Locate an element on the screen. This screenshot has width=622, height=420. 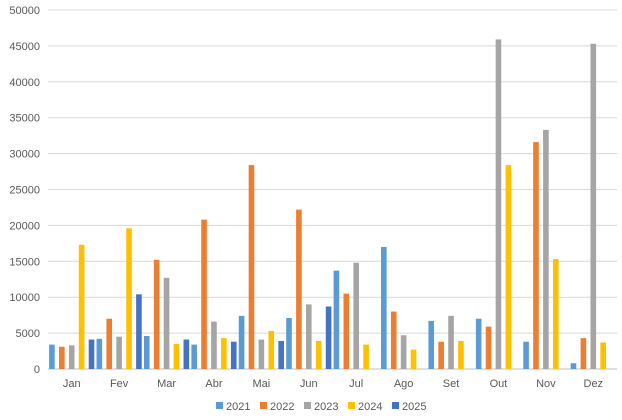
bar-2021-Out is located at coordinates (478, 343).